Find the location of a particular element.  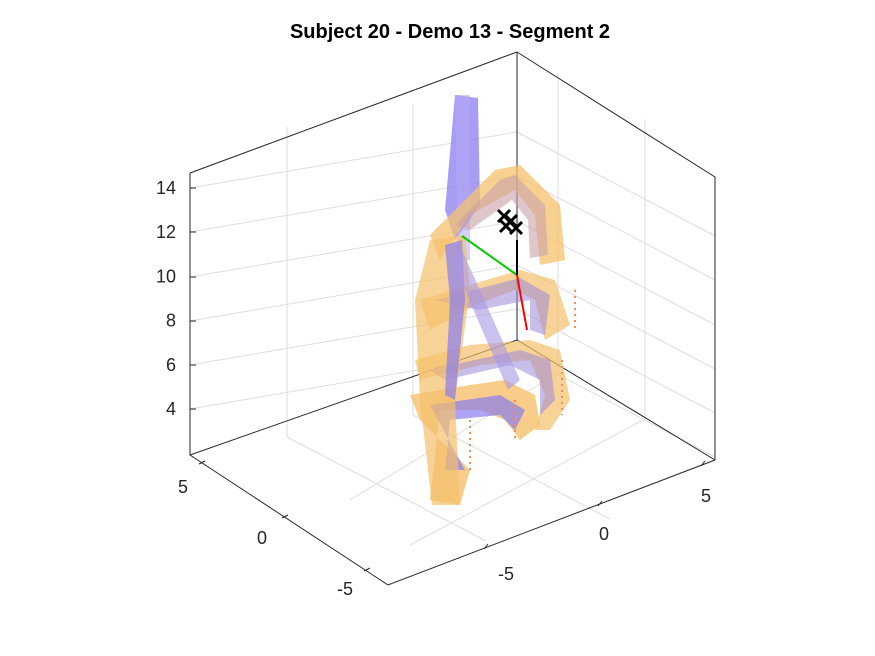

triad-y-axis is located at coordinates (489, 255).